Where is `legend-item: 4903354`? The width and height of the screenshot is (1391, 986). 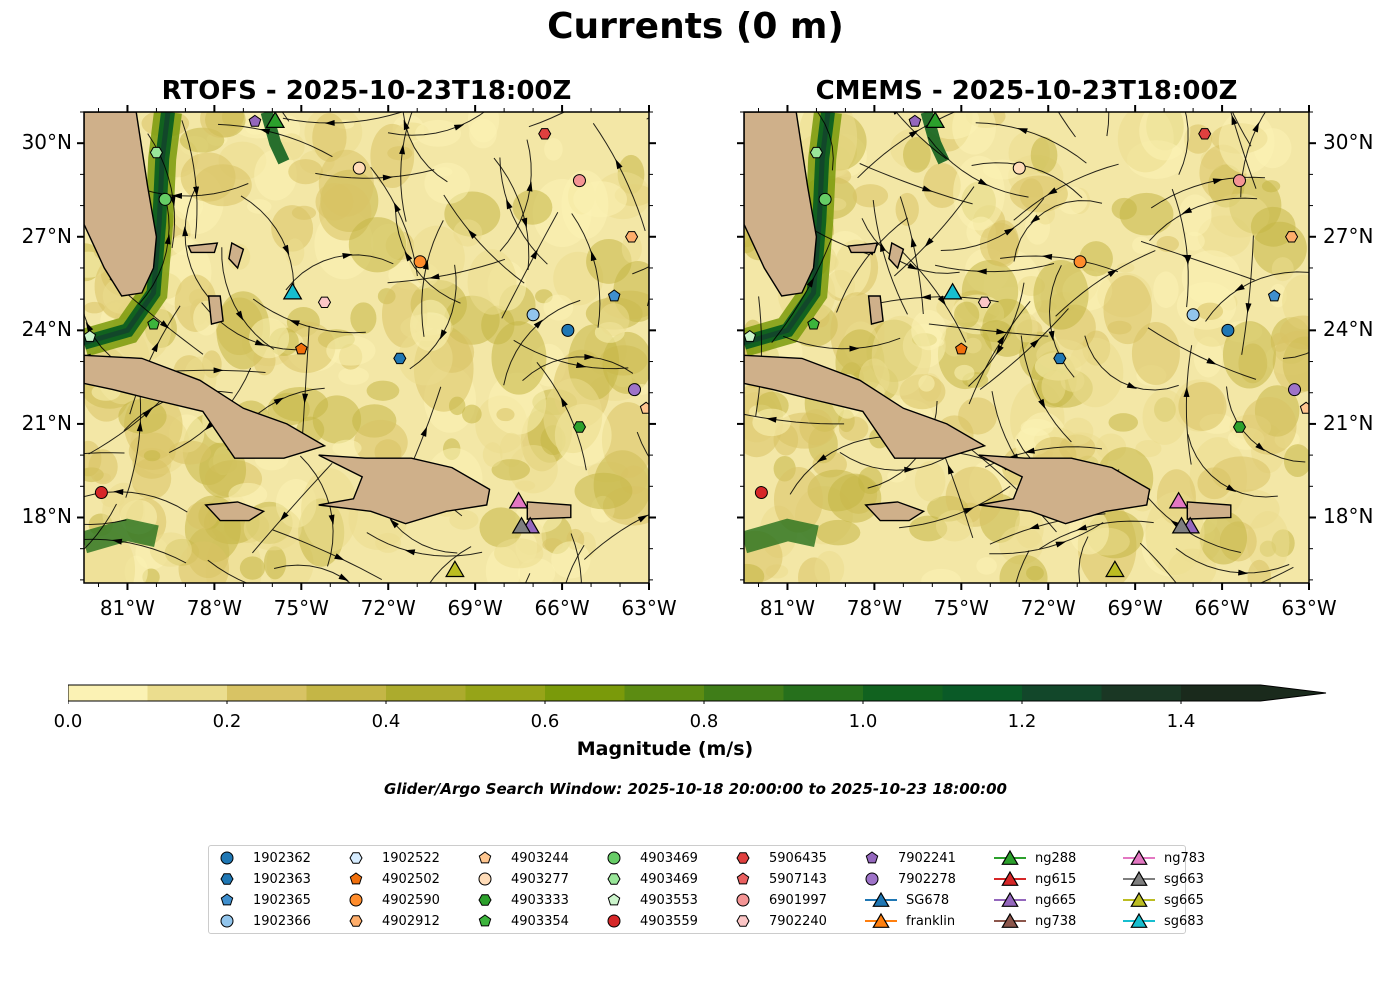
legend-item: 4903354 is located at coordinates (537, 921).